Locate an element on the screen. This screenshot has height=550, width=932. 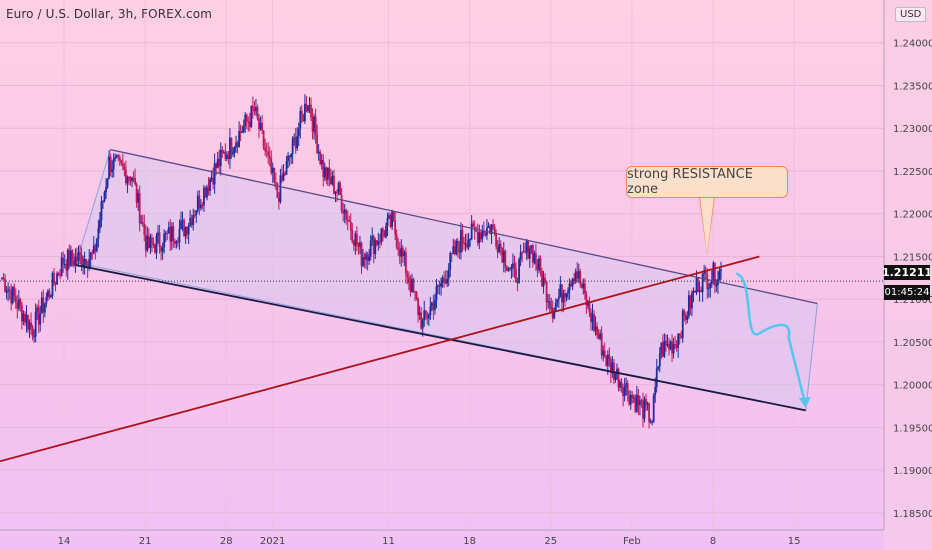
price-tick-label: 1.22000 is located at coordinates (912, 215).